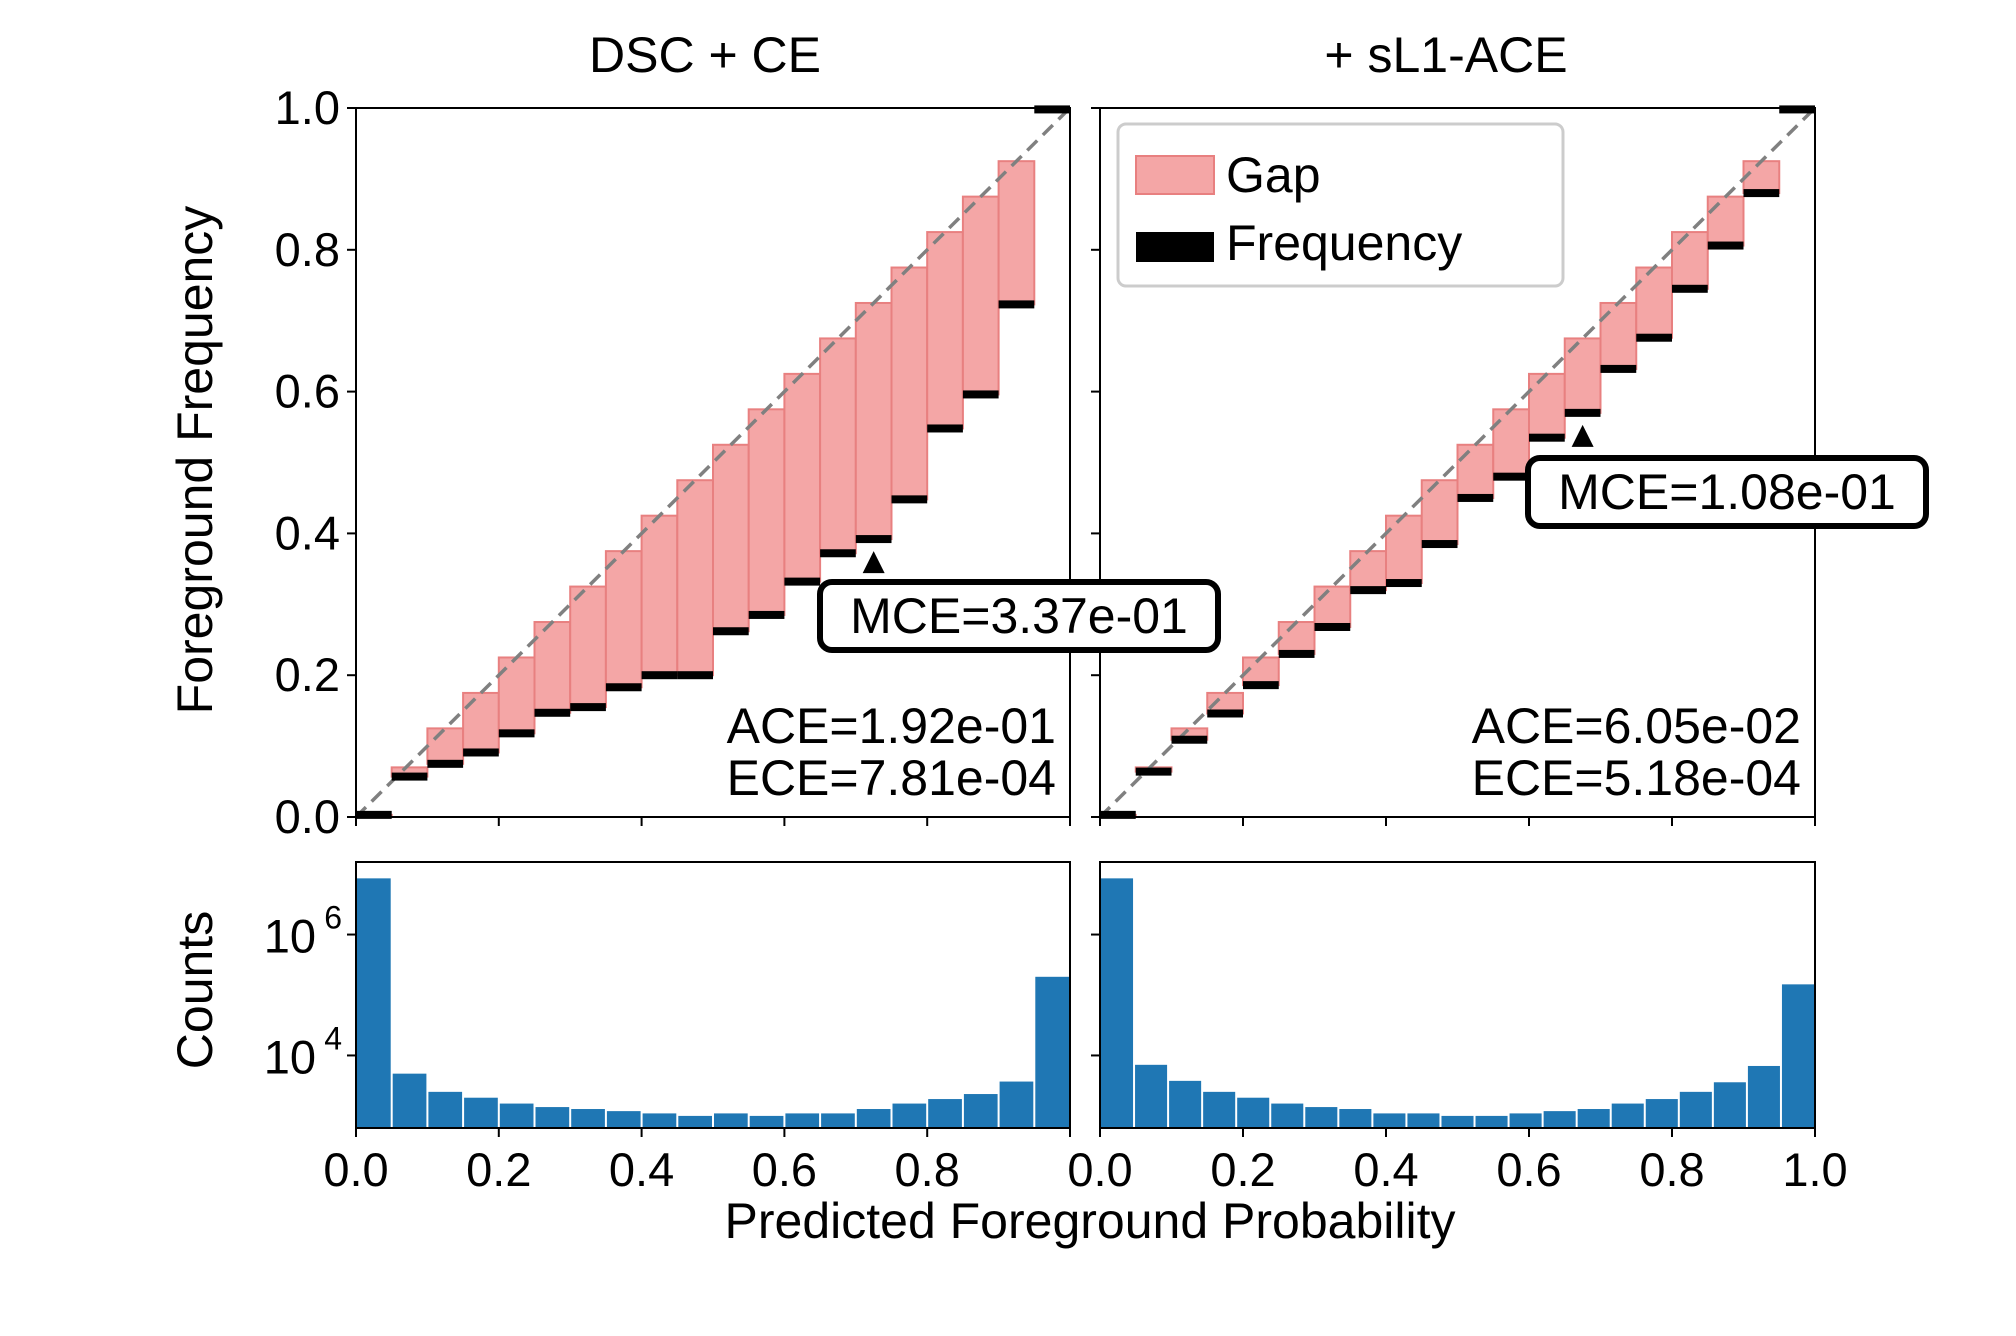  I want to click on y-tick-exponent: 6, so click(333, 918).